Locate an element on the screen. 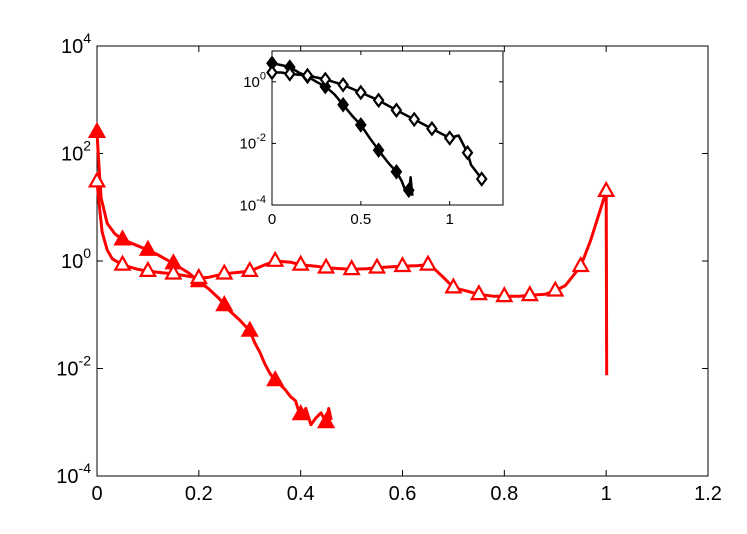  main-x-tick-label: 0.4 is located at coordinates (301, 494).